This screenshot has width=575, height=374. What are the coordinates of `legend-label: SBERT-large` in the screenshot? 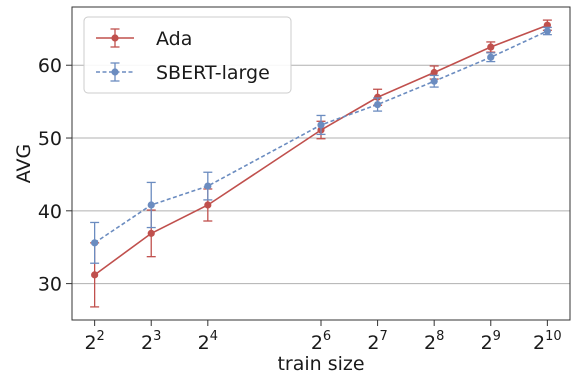 It's located at (213, 73).